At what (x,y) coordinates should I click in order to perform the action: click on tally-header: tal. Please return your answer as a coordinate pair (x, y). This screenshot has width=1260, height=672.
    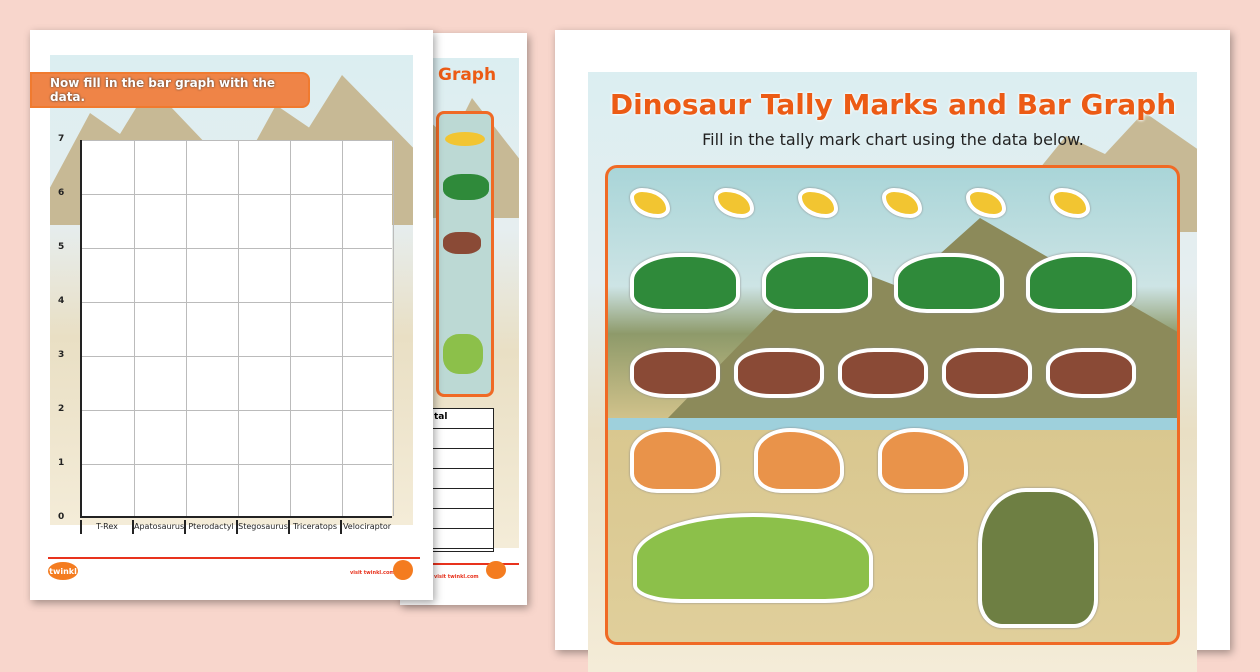
    Looking at the image, I should click on (462, 419).